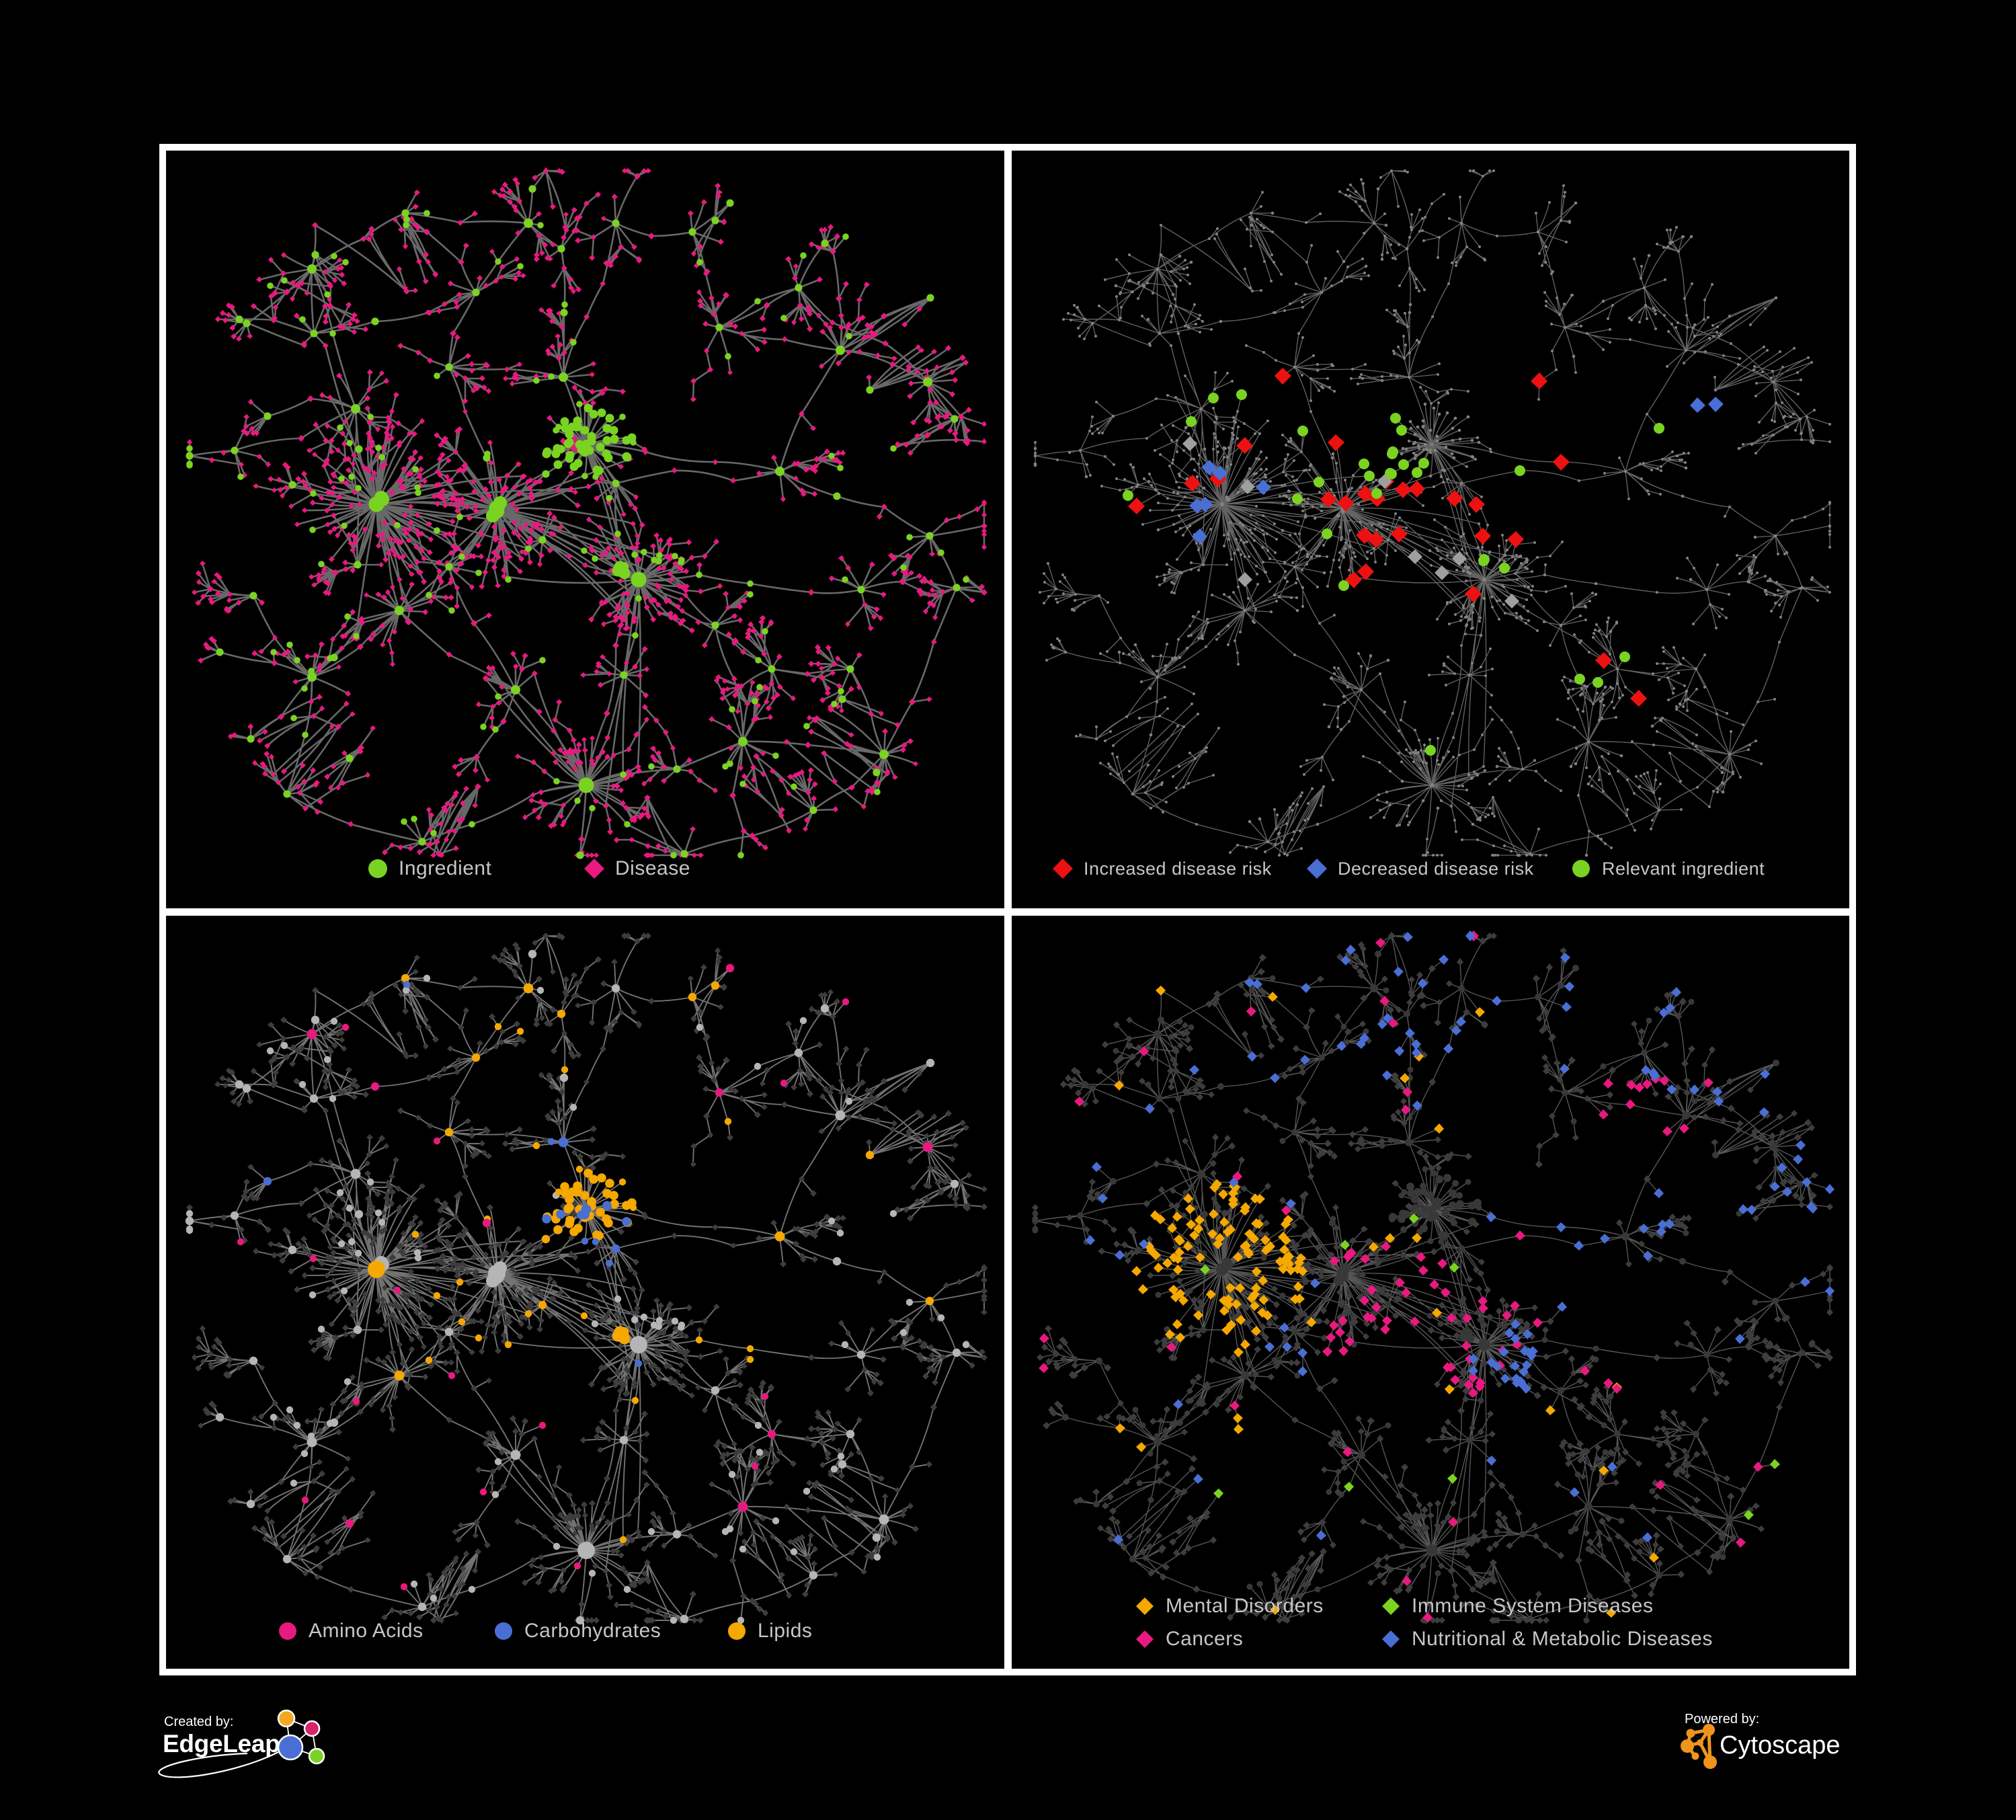  What do you see at coordinates (221, 1743) in the screenshot?
I see `svg-text: EdgeLeap` at bounding box center [221, 1743].